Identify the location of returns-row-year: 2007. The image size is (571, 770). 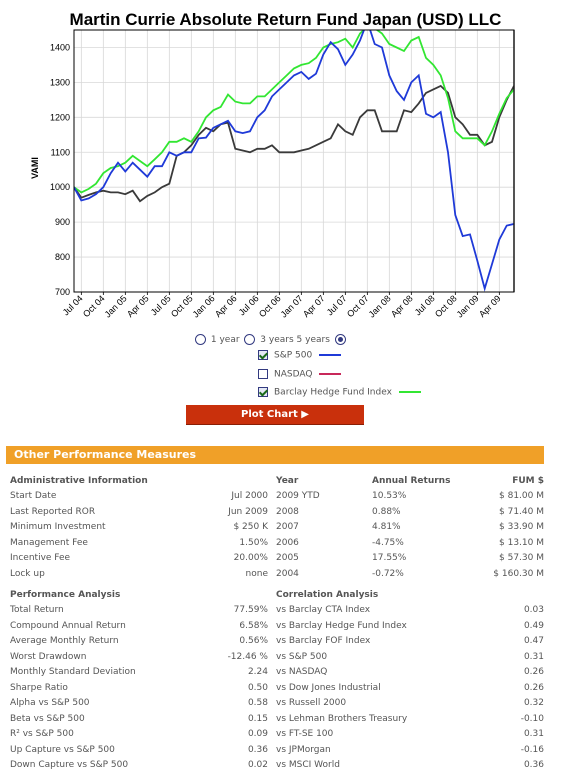
(287, 527).